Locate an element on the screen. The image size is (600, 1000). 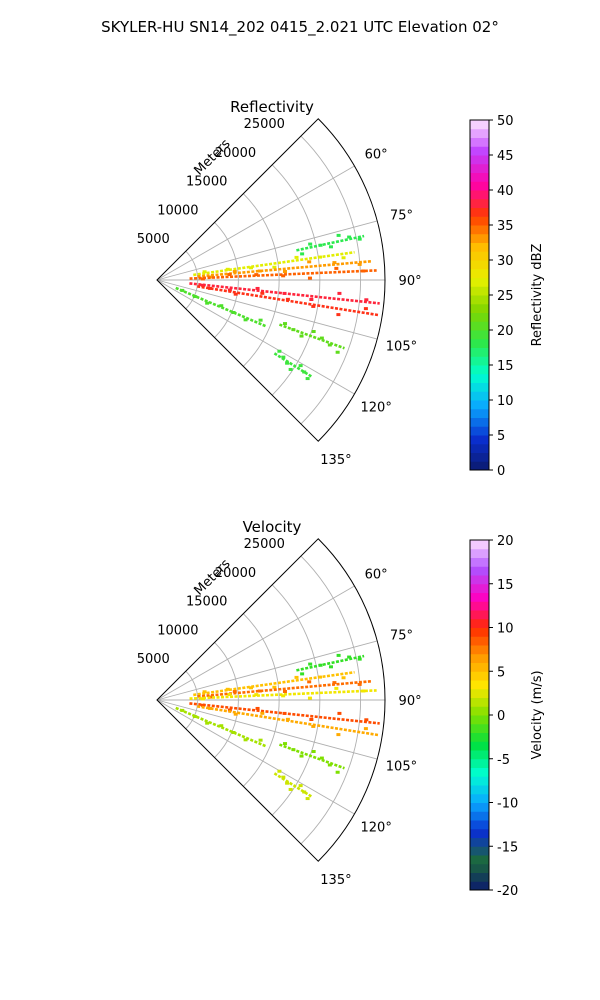
range-tick-label: 5000 is located at coordinates (153, 659).